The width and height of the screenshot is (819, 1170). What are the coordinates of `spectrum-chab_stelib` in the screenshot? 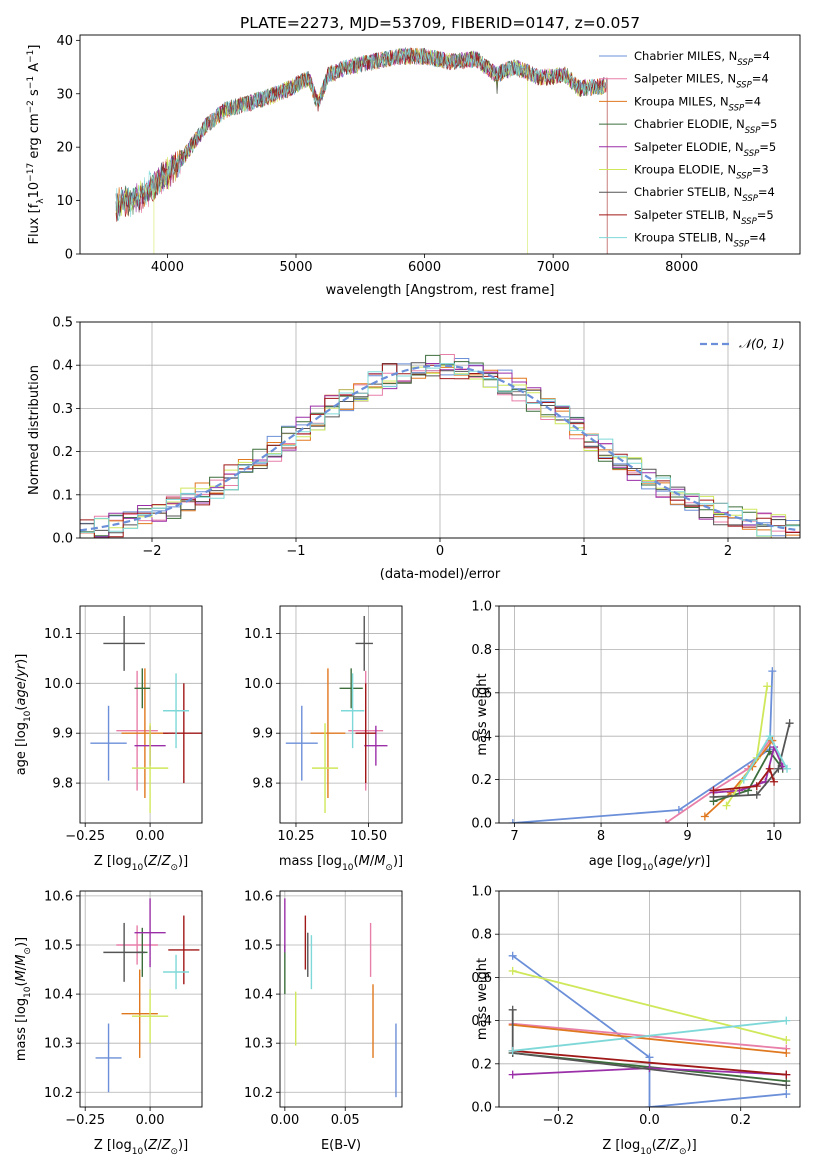 It's located at (360, 133).